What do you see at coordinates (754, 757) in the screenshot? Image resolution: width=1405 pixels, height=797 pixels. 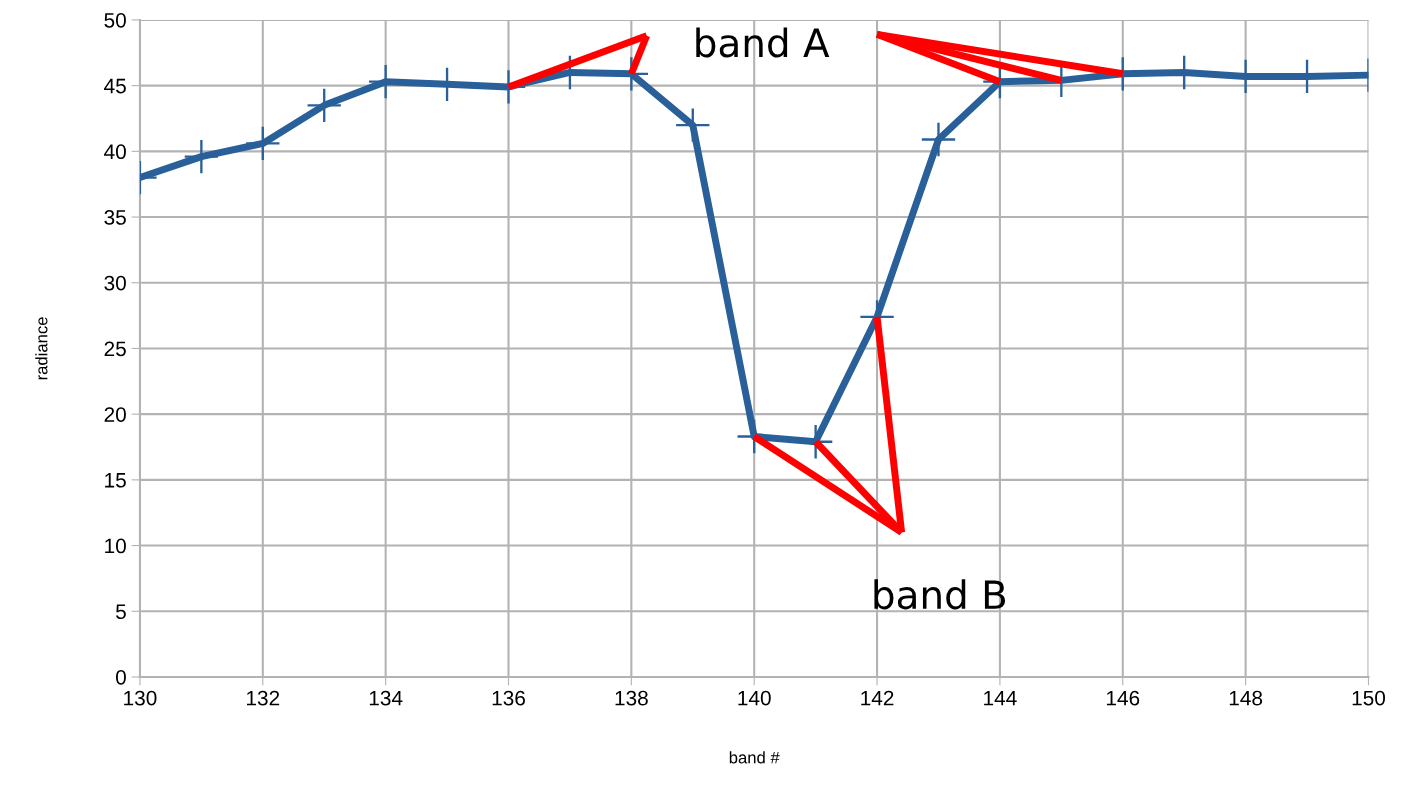 I see `x-axis-title: band #` at bounding box center [754, 757].